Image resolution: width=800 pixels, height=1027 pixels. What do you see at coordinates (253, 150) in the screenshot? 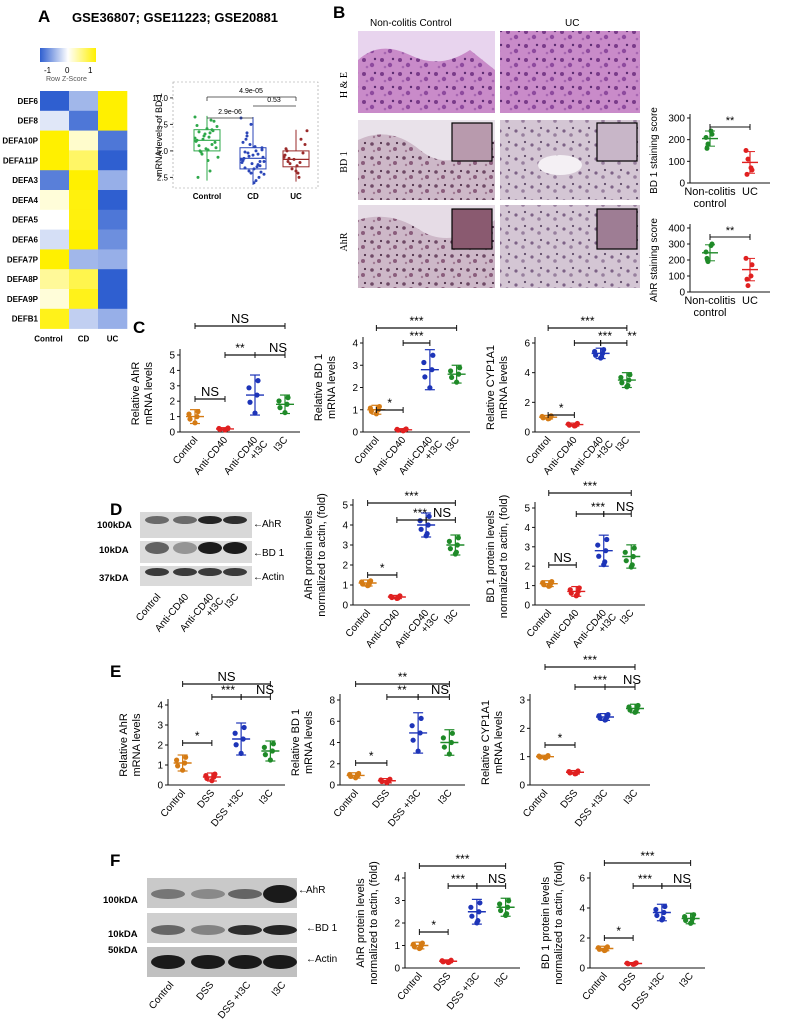
I see `box-cd` at bounding box center [253, 150].